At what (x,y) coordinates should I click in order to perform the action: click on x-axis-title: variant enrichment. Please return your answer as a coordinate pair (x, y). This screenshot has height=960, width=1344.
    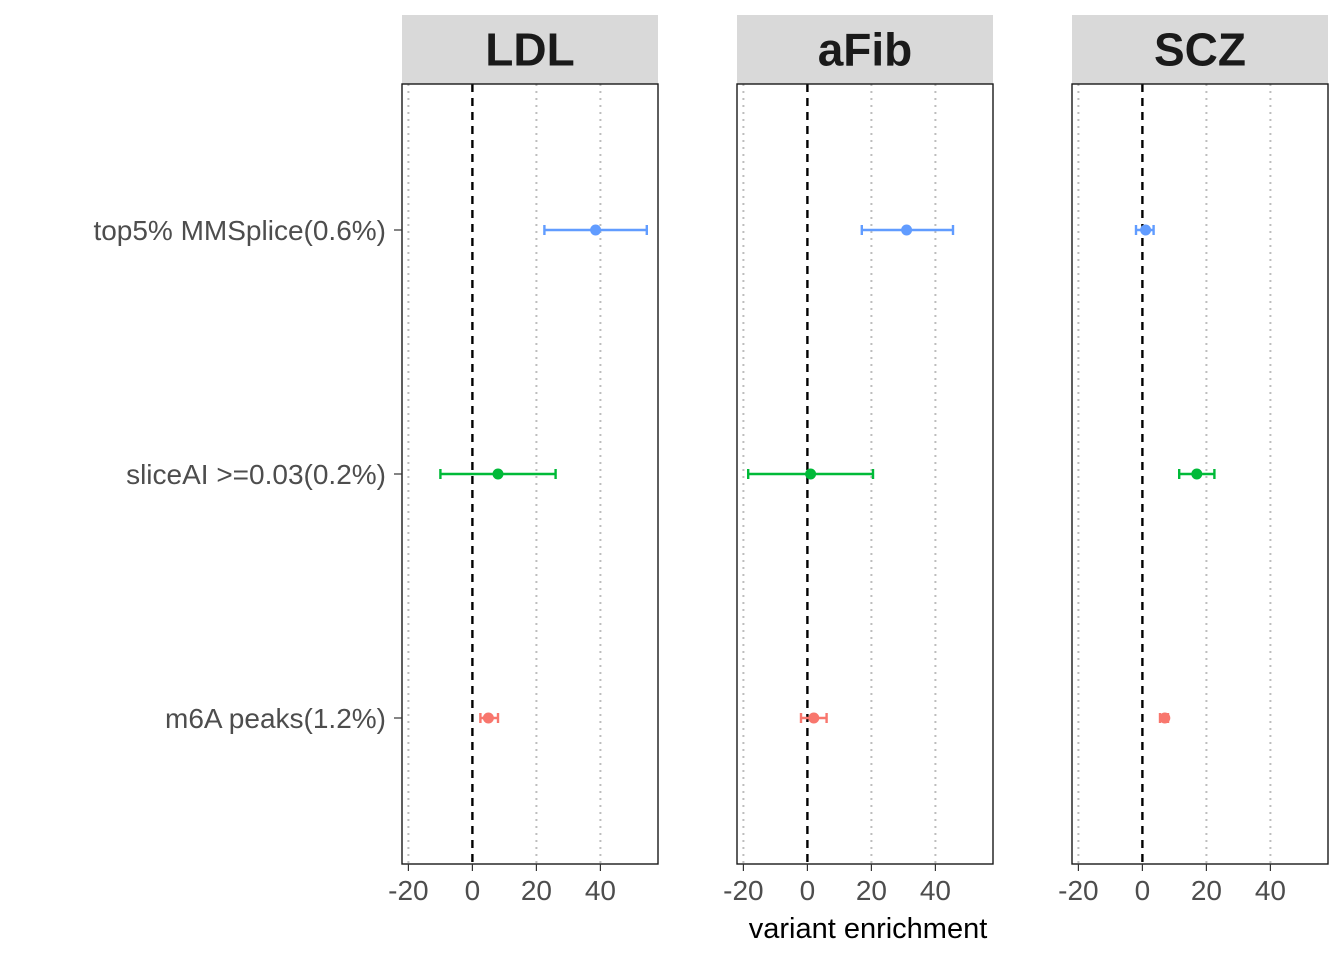
    Looking at the image, I should click on (868, 929).